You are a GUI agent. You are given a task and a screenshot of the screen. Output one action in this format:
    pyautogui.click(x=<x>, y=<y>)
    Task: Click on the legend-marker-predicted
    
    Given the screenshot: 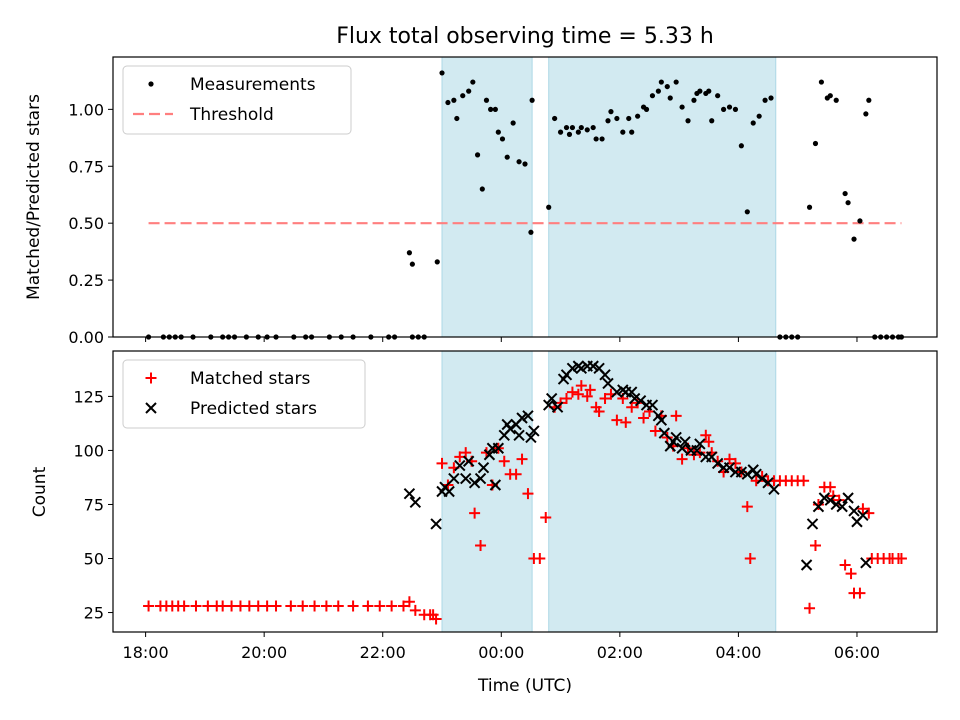 What is the action you would take?
    pyautogui.click(x=151, y=408)
    